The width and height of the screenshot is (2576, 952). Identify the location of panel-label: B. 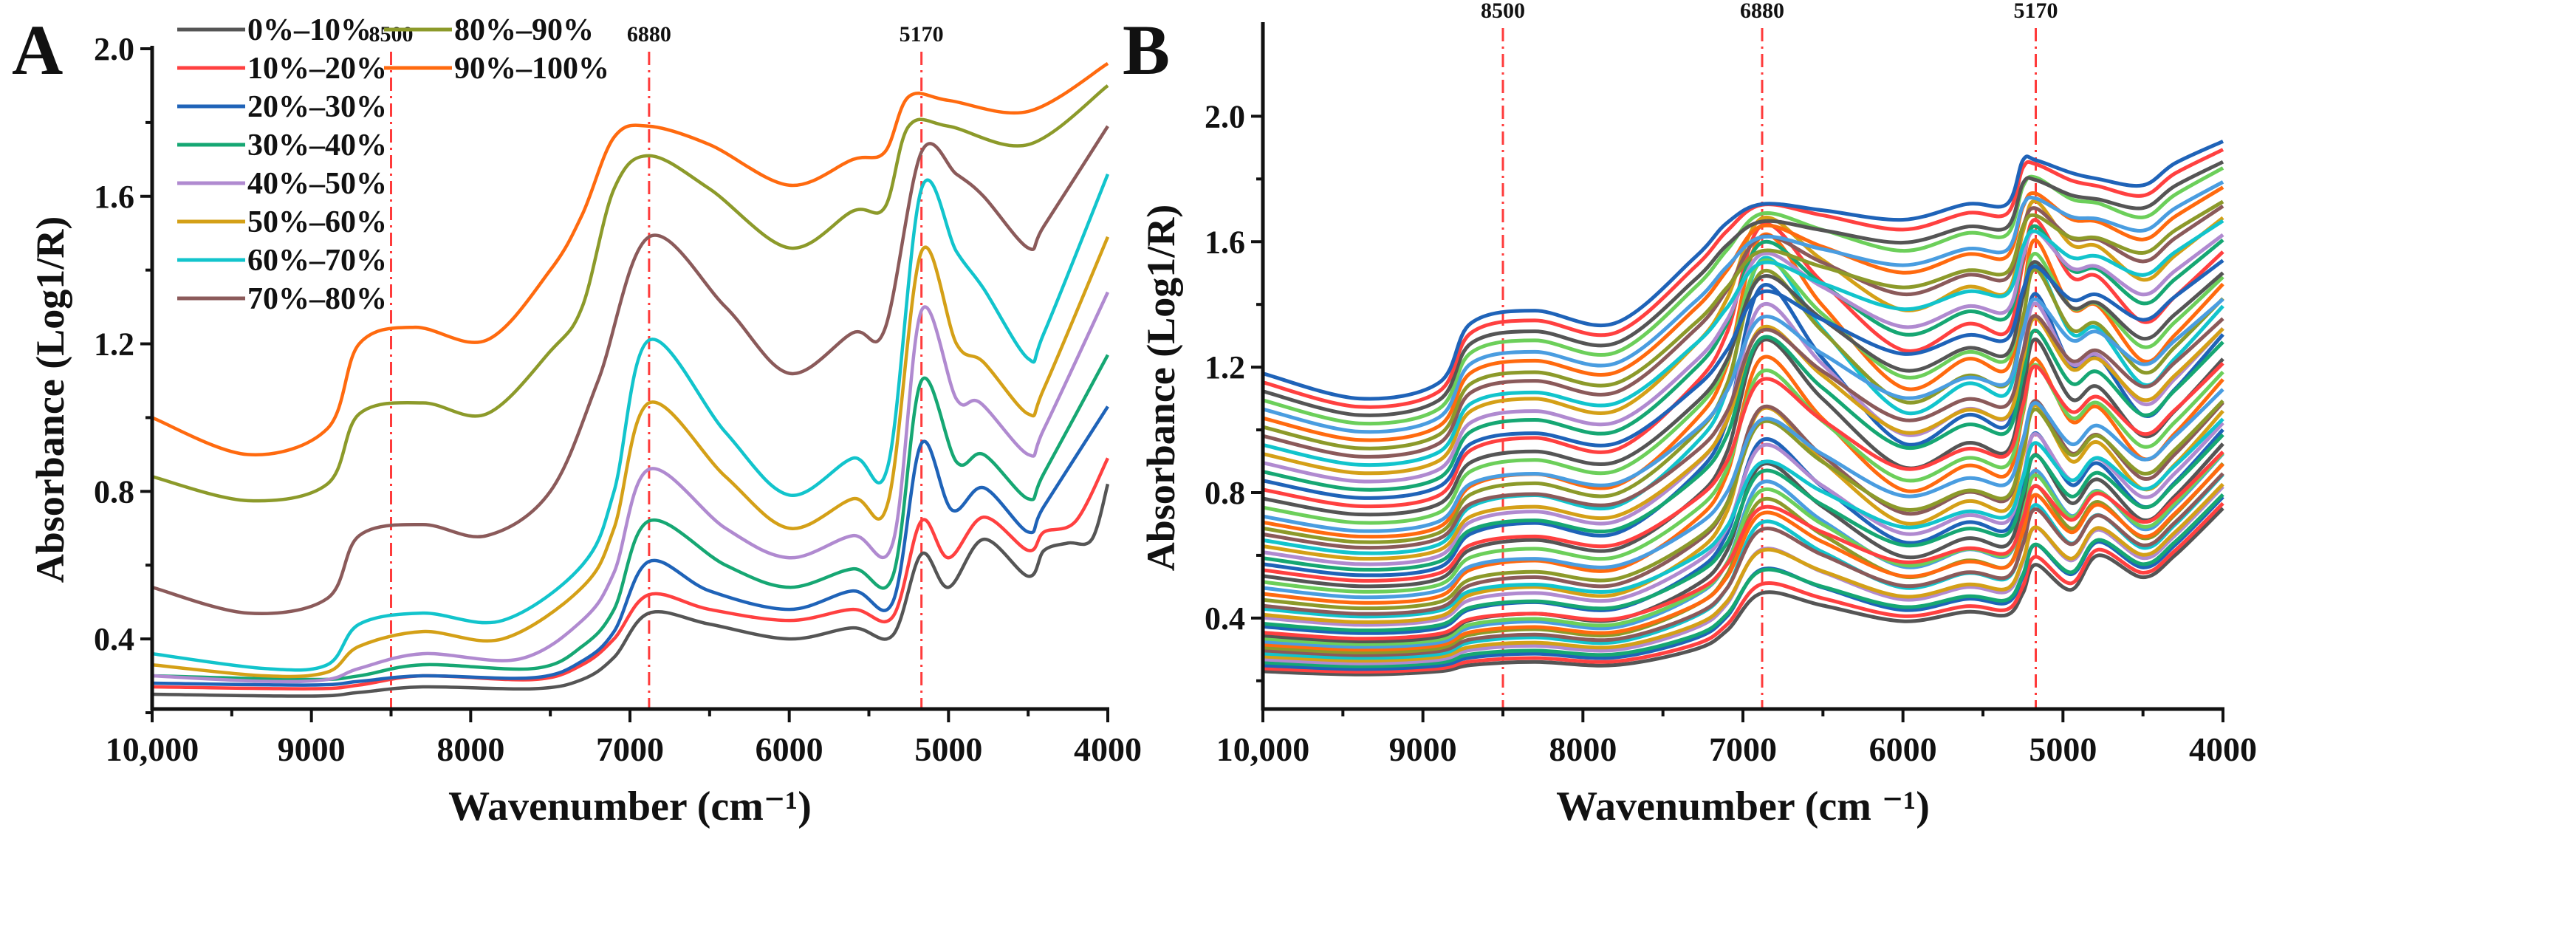
(1146, 50).